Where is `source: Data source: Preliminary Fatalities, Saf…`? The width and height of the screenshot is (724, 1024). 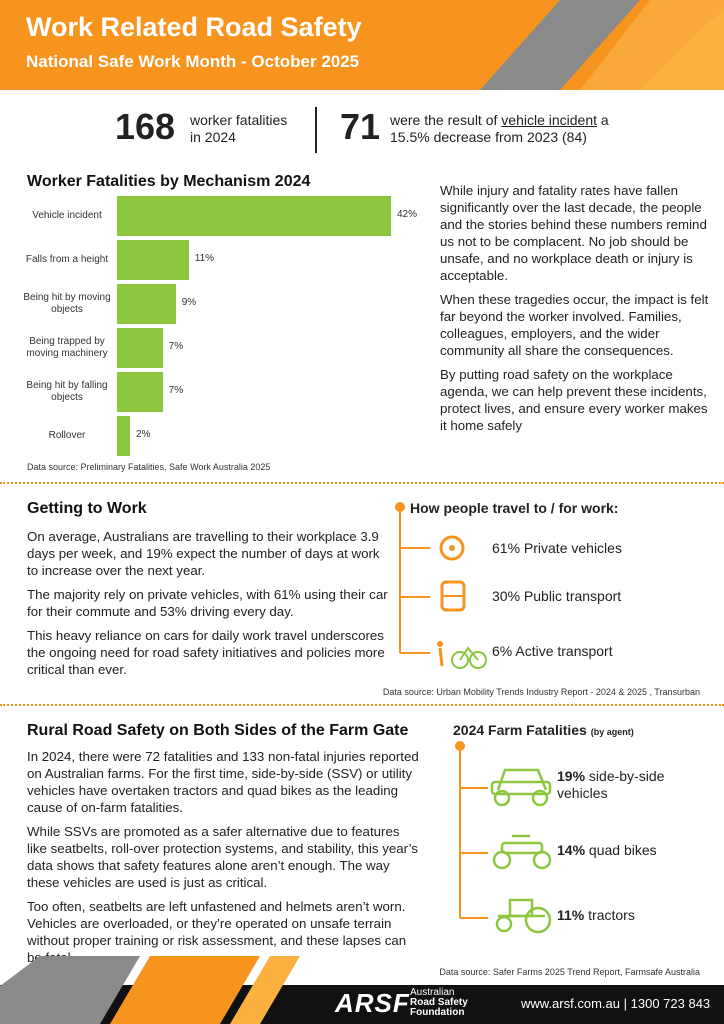
source: Data source: Preliminary Fatalities, Saf… is located at coordinates (149, 467).